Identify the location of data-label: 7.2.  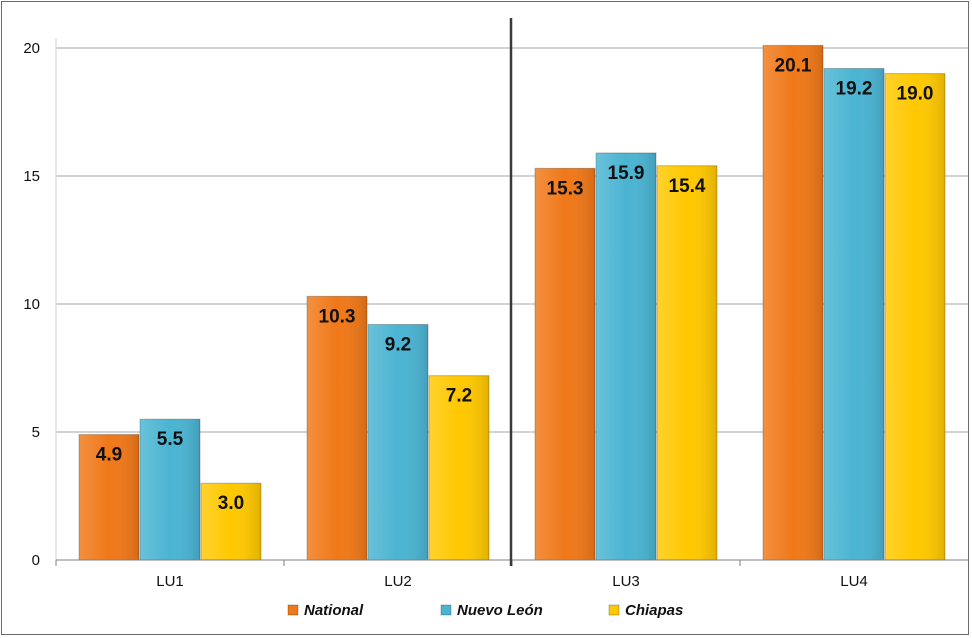
(459, 396).